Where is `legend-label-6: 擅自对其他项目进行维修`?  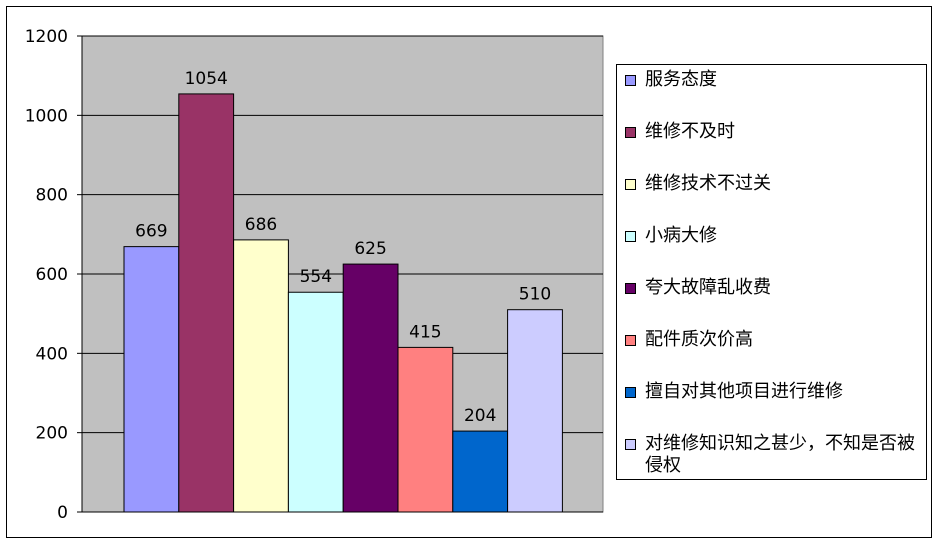
legend-label-6: 擅自对其他项目进行维修 is located at coordinates (744, 391).